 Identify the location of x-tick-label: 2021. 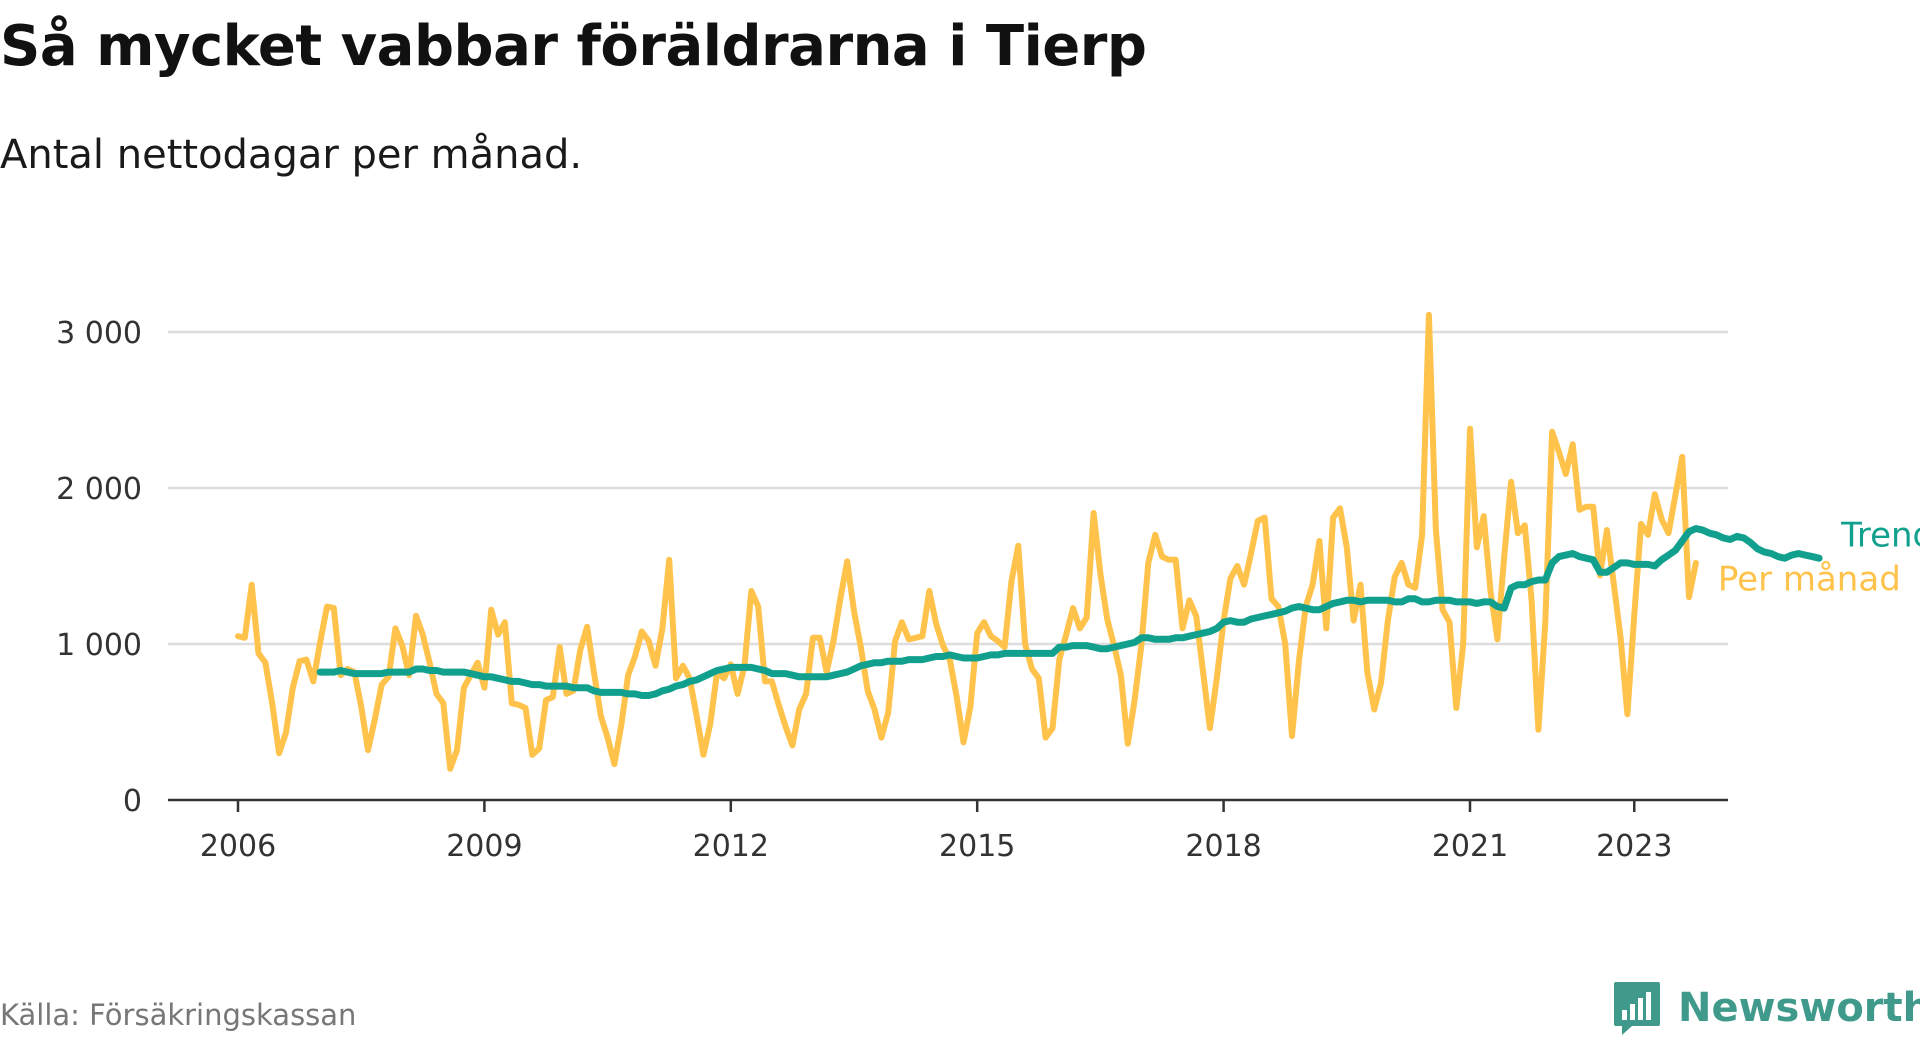
(1470, 846).